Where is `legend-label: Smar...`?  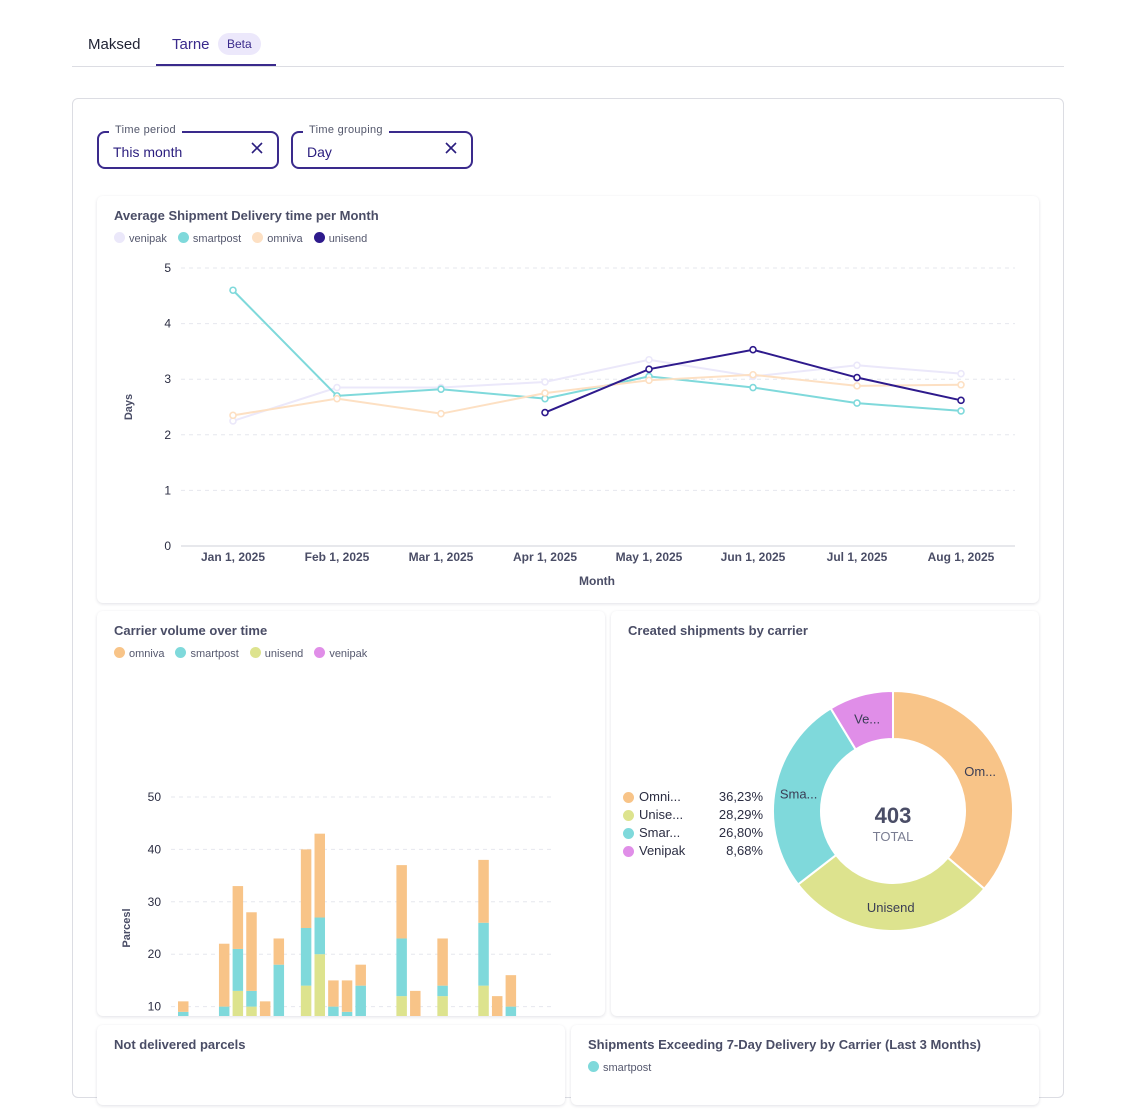
legend-label: Smar... is located at coordinates (660, 832).